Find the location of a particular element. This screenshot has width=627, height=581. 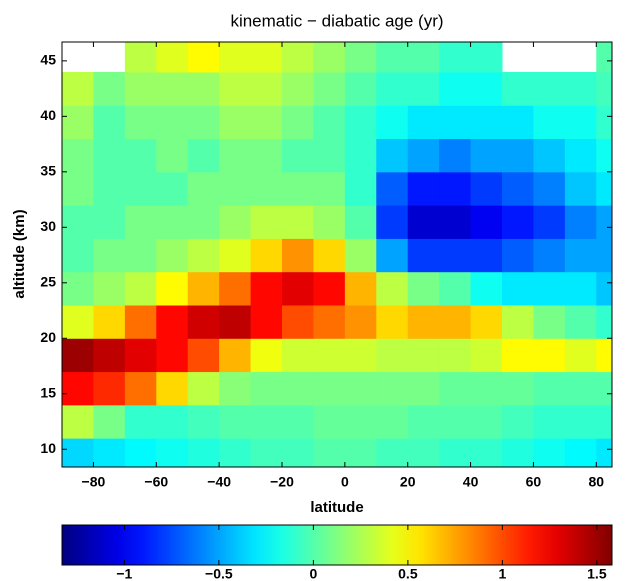

x-tick-label: −20 is located at coordinates (282, 482).